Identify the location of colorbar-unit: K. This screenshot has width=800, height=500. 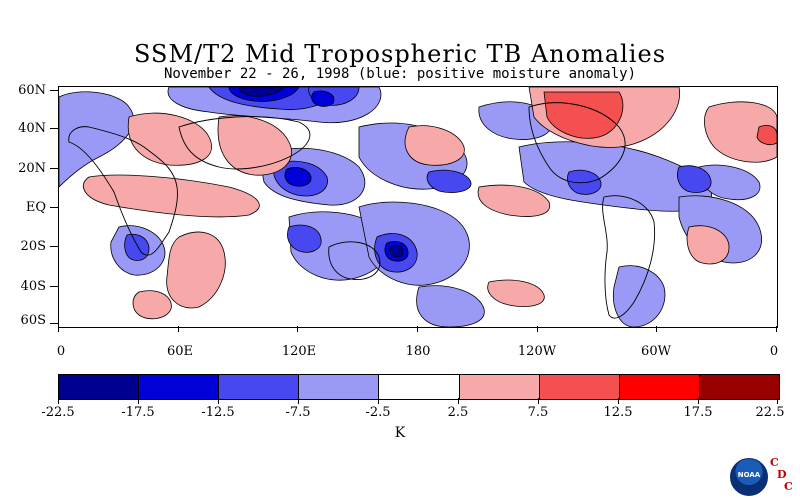
(400, 433).